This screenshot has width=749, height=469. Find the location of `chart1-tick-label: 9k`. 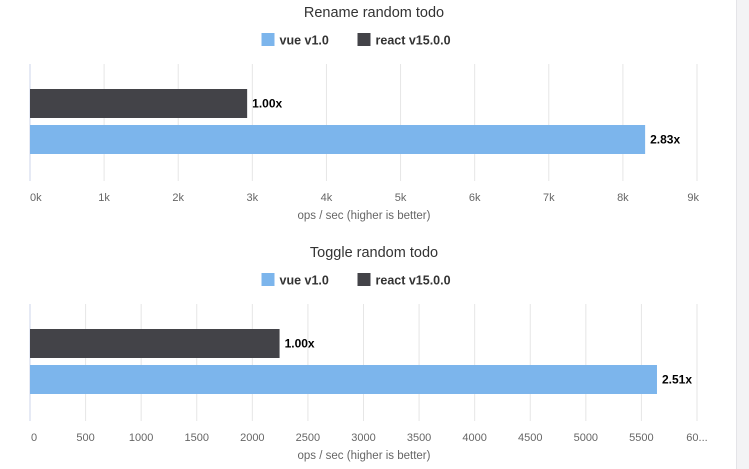

chart1-tick-label: 9k is located at coordinates (693, 198).